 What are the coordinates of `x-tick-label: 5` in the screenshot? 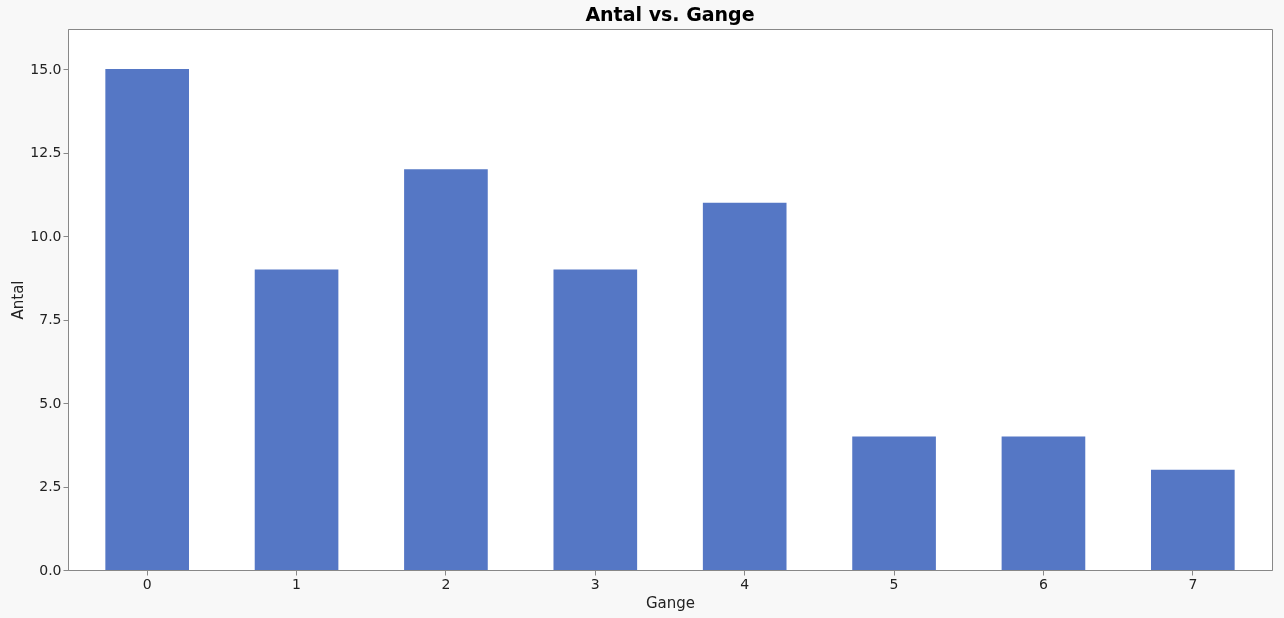 It's located at (894, 583).